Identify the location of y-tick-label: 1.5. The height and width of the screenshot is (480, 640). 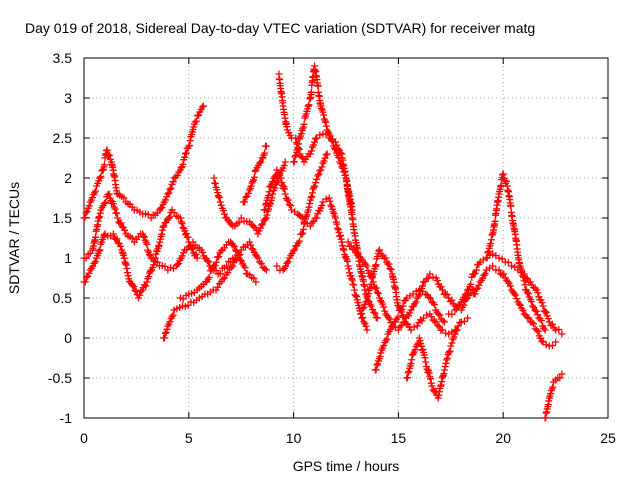
(63, 218).